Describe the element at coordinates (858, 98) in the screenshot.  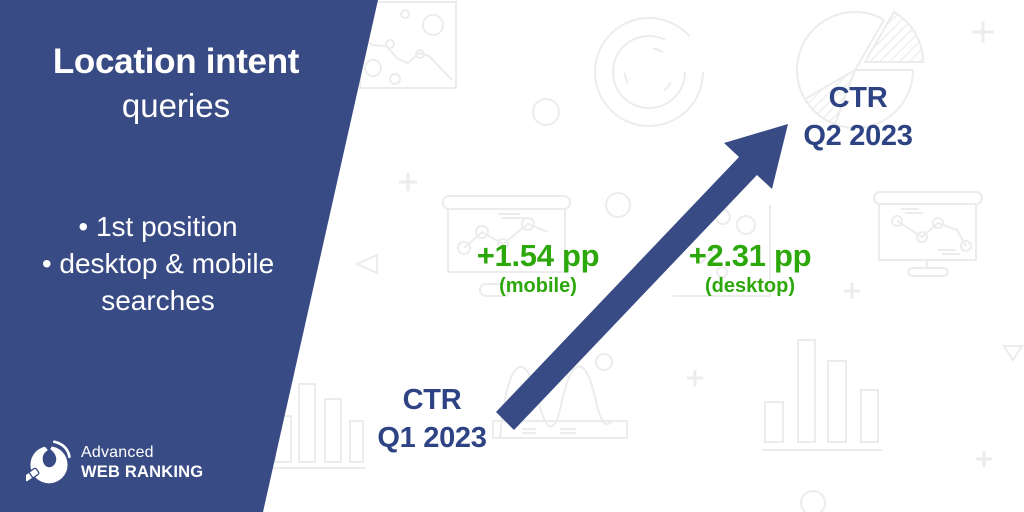
I see `ctr-q2-metric: CTR` at that location.